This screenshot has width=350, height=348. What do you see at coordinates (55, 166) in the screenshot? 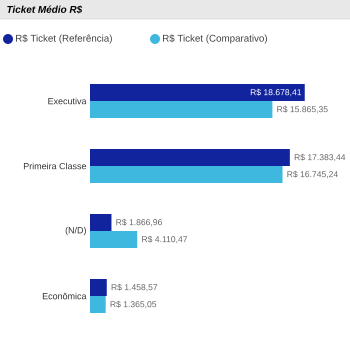
I see `y-tick-label: Primeira Classe` at bounding box center [55, 166].